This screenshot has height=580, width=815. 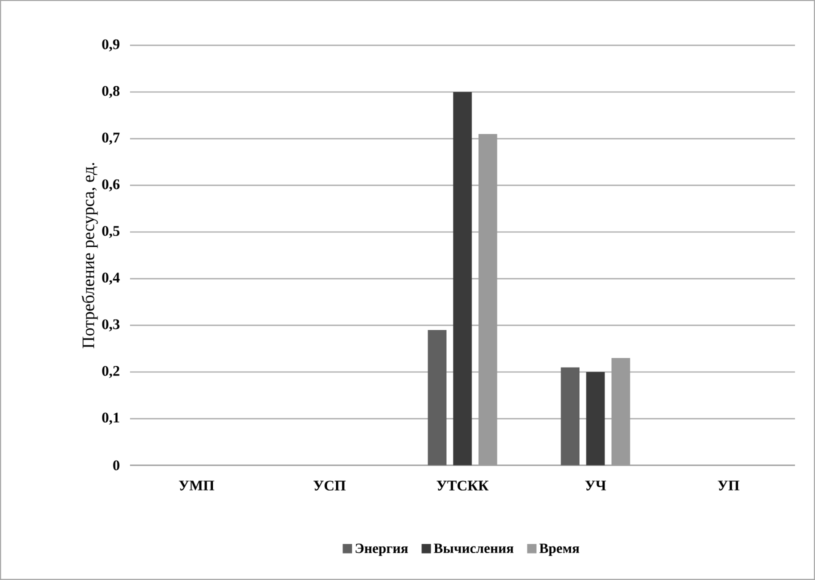 I want to click on y-tick-label: 0,6, so click(x=111, y=185).